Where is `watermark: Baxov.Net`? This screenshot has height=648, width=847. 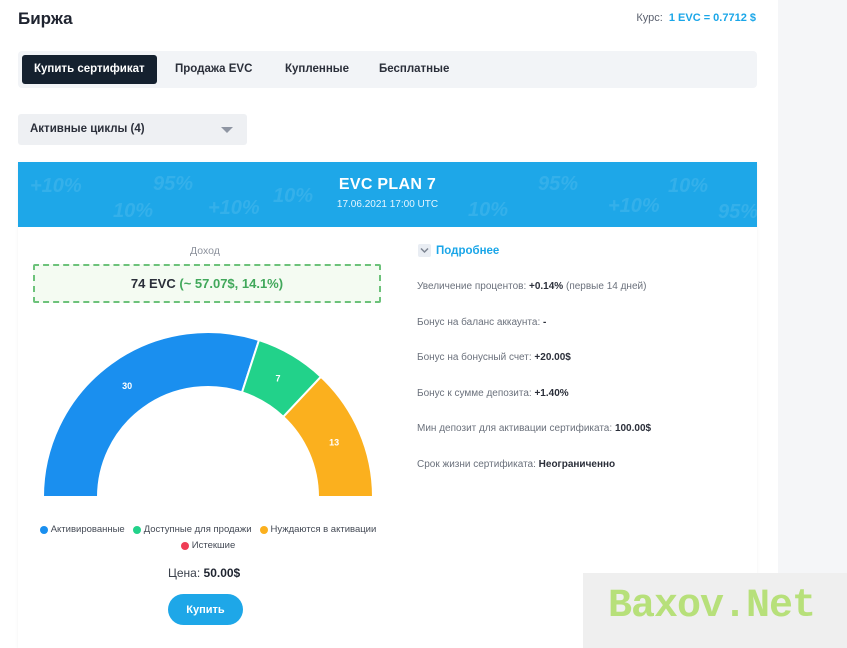 watermark: Baxov.Net is located at coordinates (712, 606).